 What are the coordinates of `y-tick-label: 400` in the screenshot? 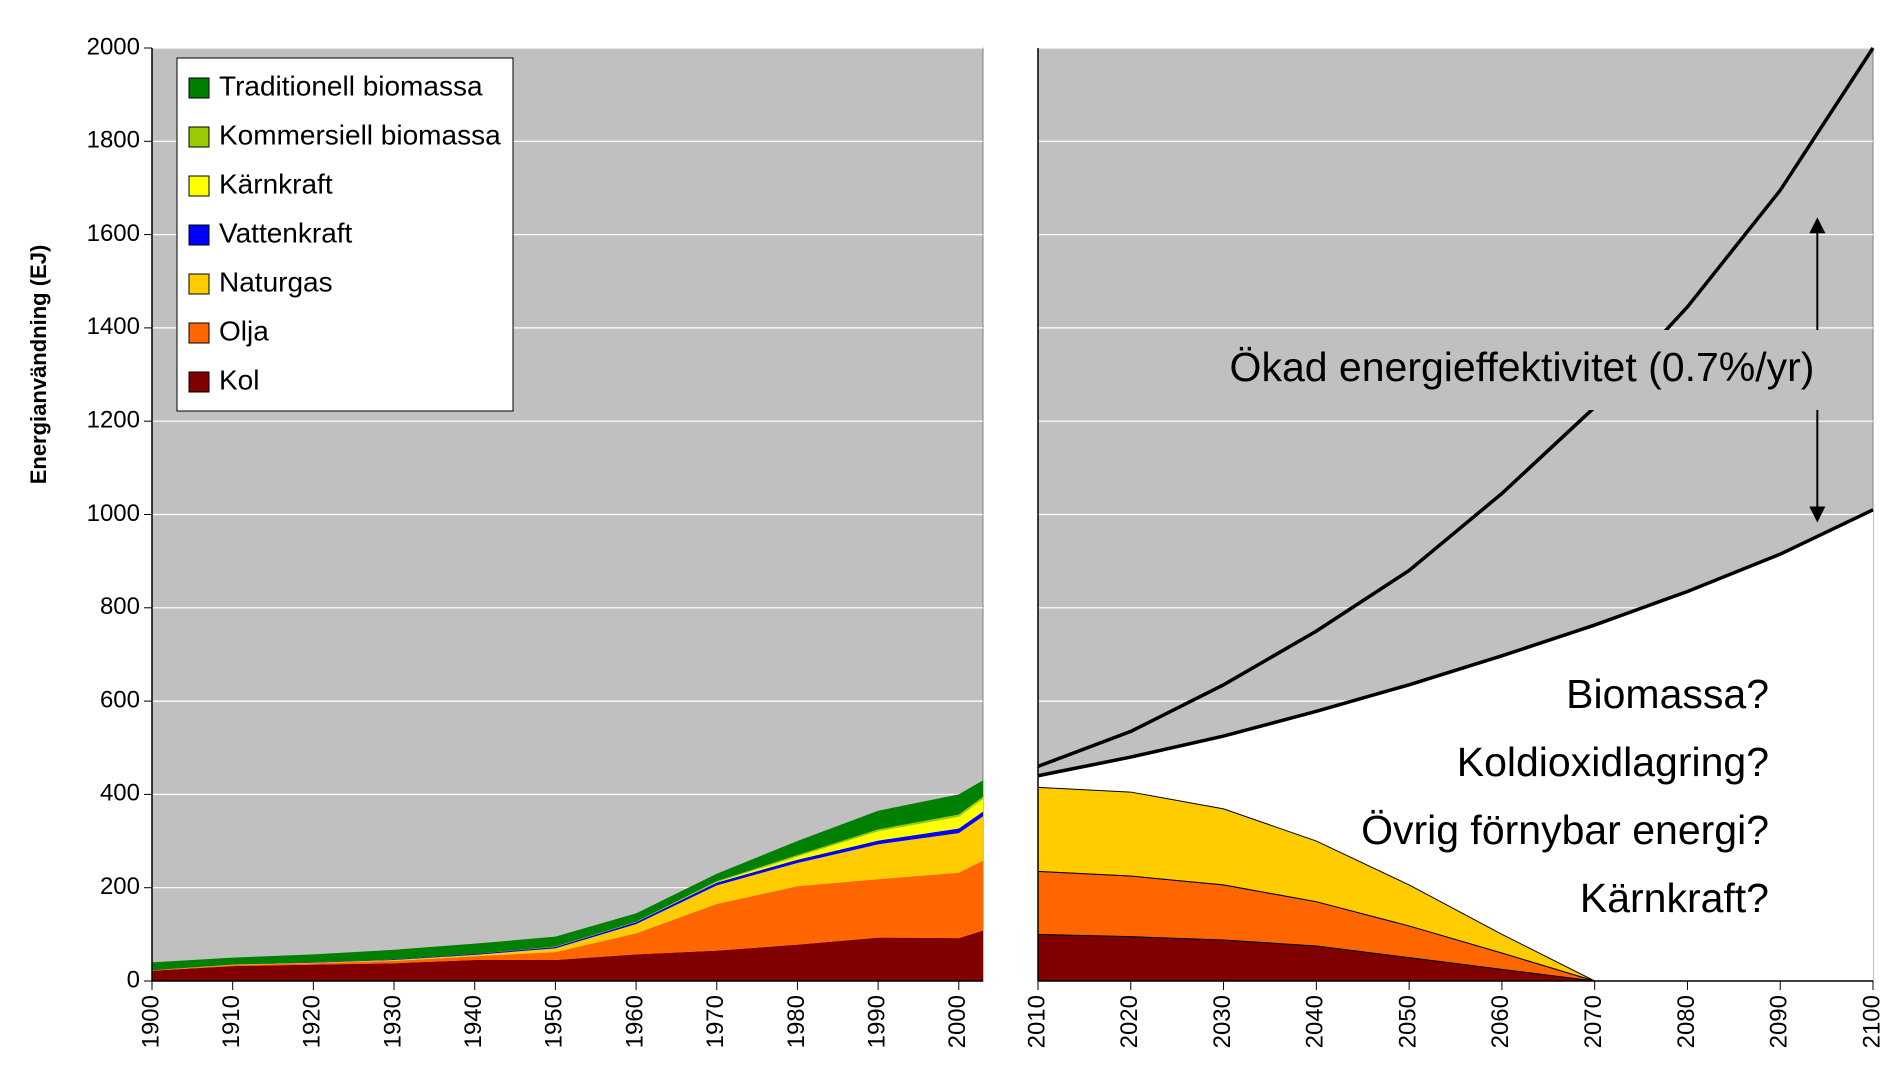 It's located at (120, 793).